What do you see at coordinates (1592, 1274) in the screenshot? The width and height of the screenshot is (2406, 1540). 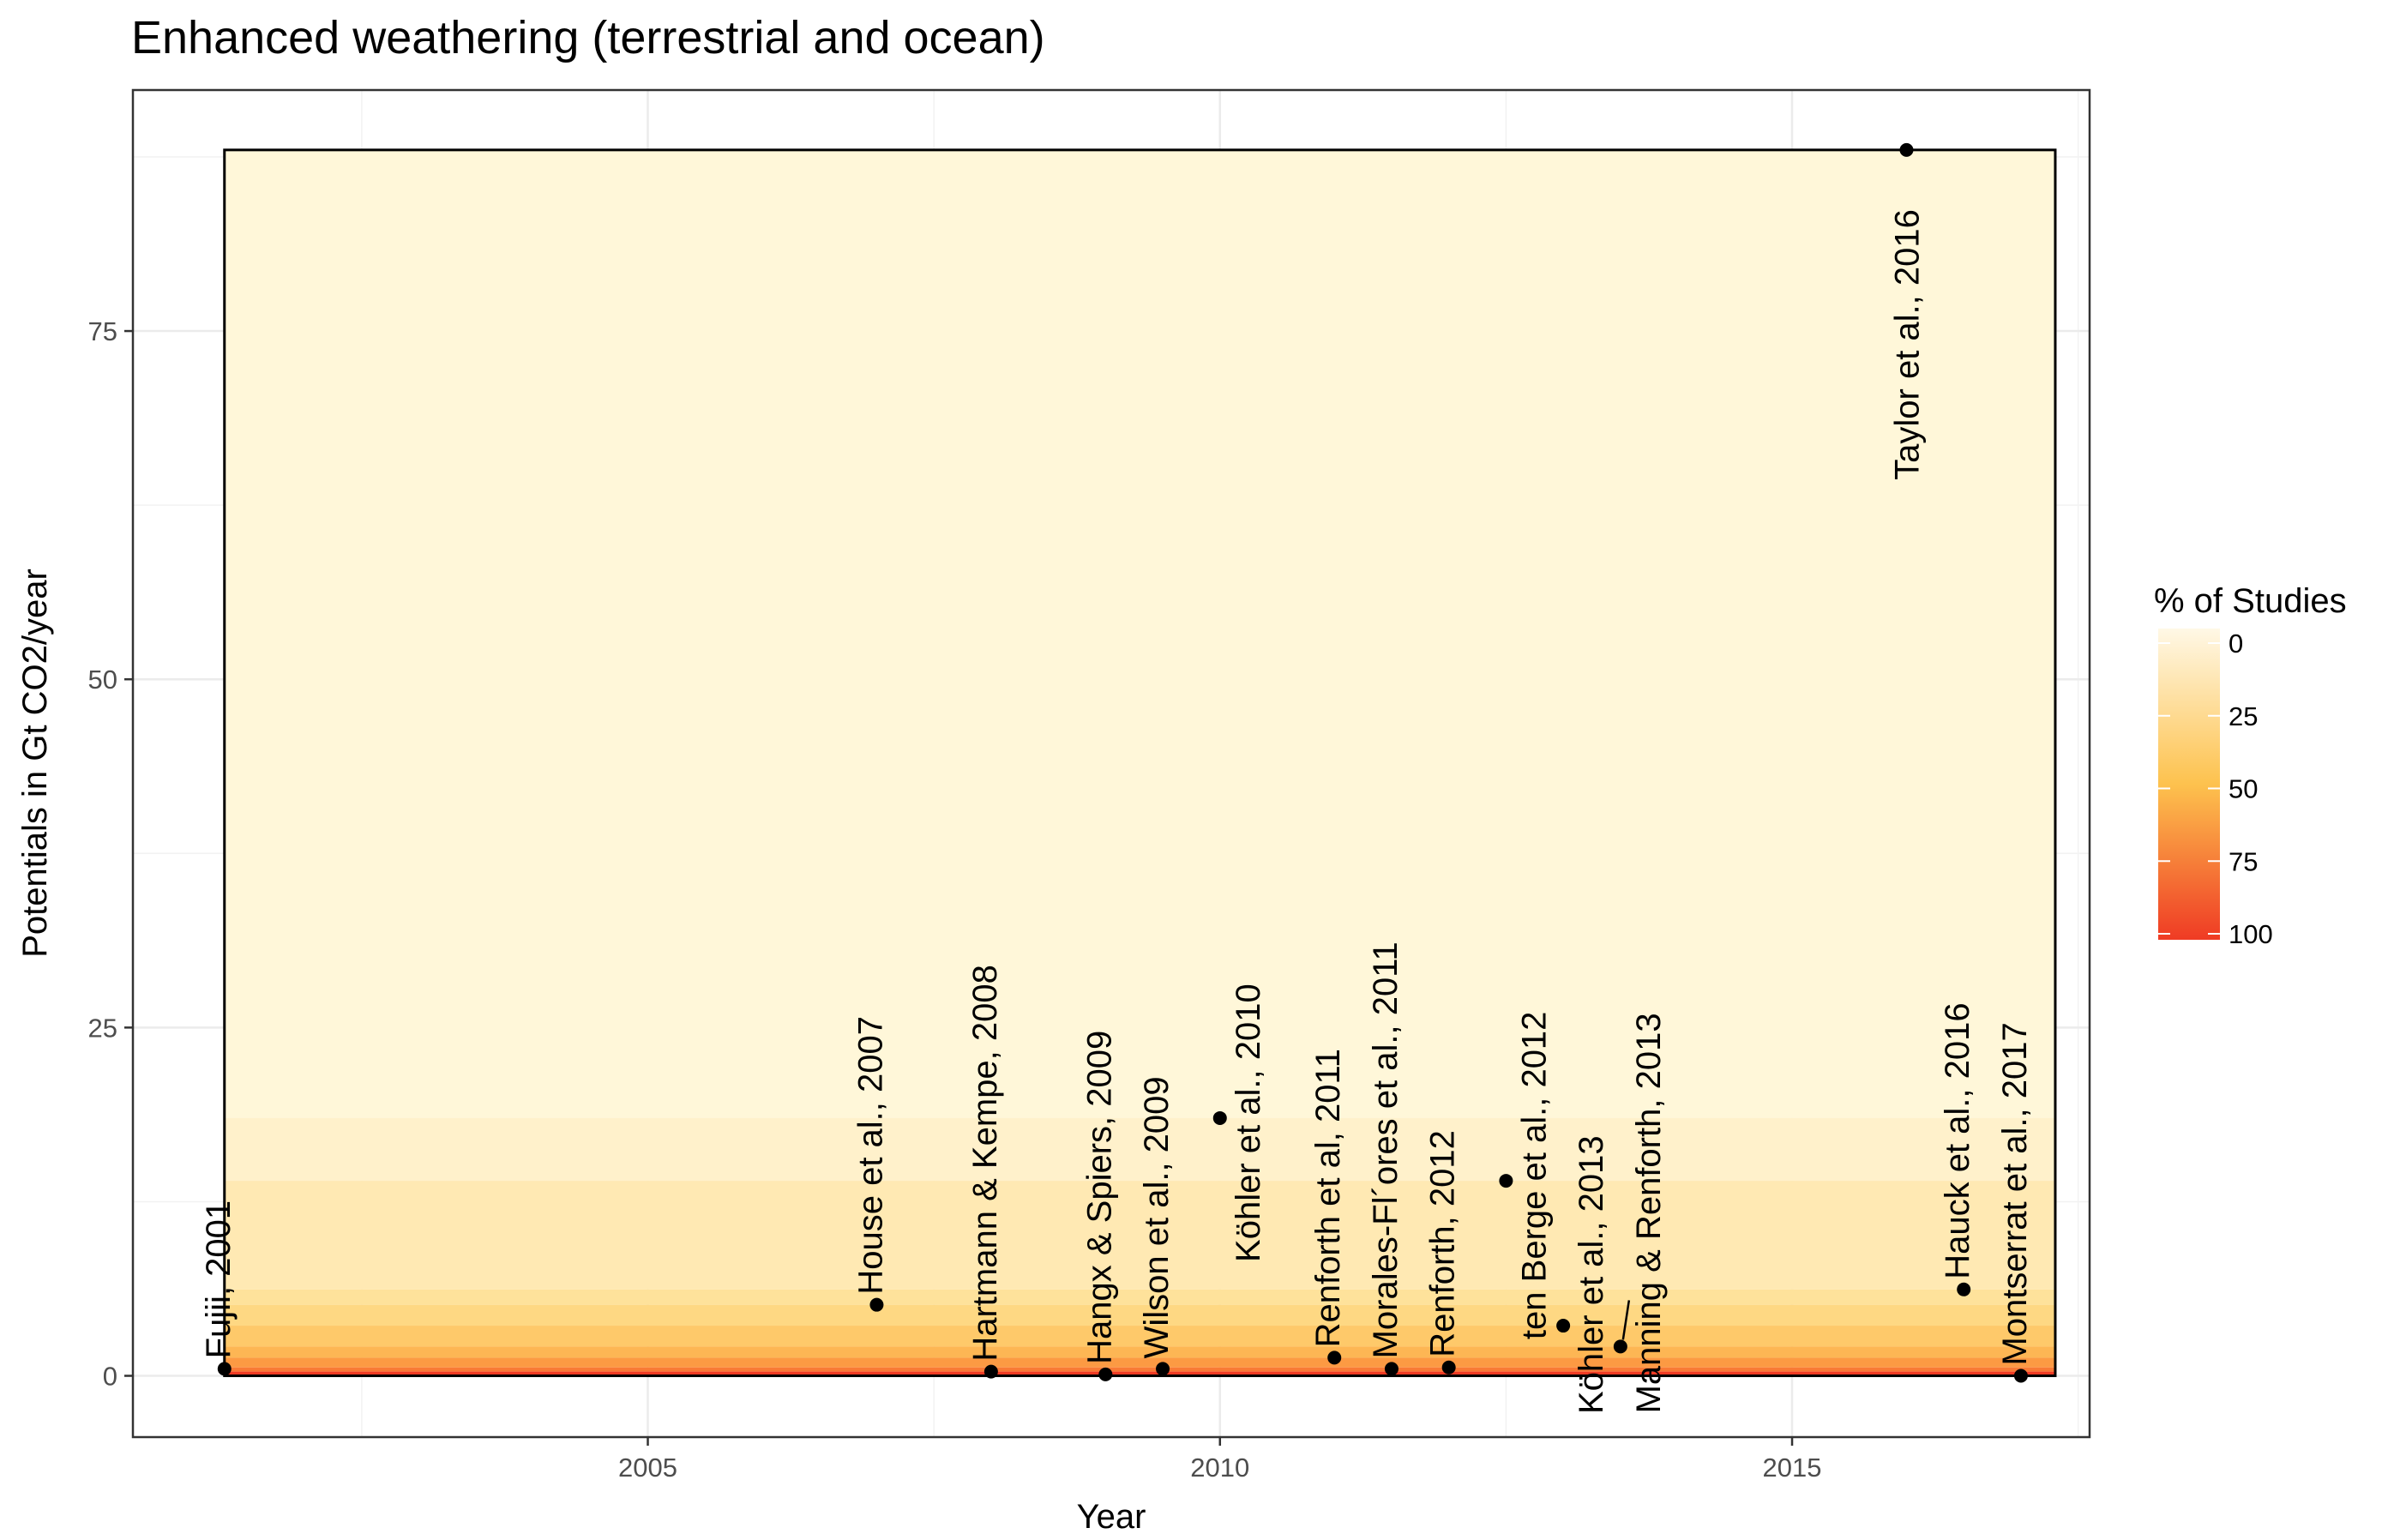 I see `point-label-k-hler-et-al-2013: Köhler et al., 2013` at bounding box center [1592, 1274].